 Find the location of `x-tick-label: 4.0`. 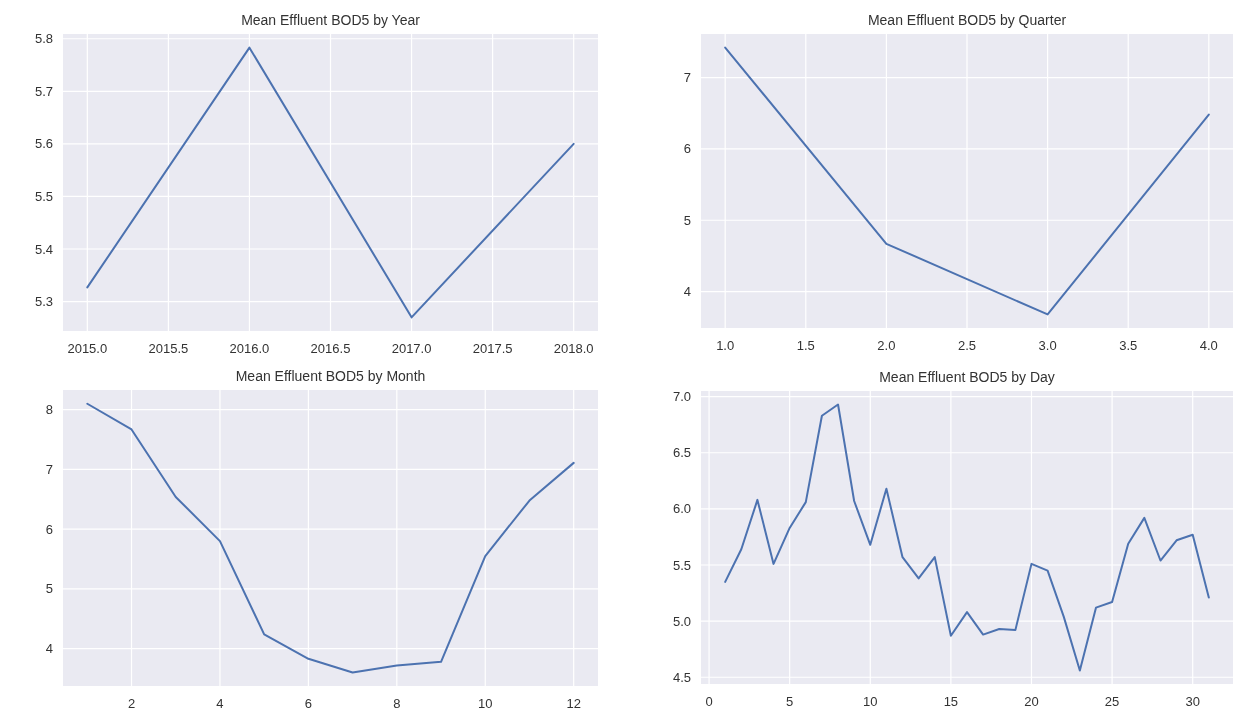

x-tick-label: 4.0 is located at coordinates (1208, 345).